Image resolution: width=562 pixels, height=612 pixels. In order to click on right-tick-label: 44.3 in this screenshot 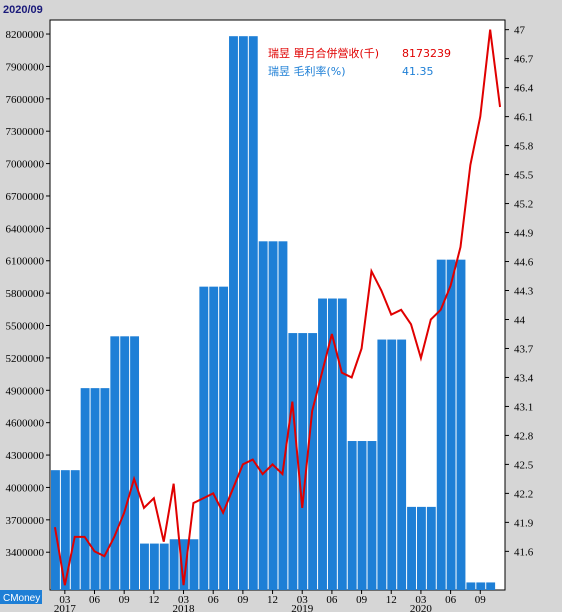, I will do `click(524, 292)`.